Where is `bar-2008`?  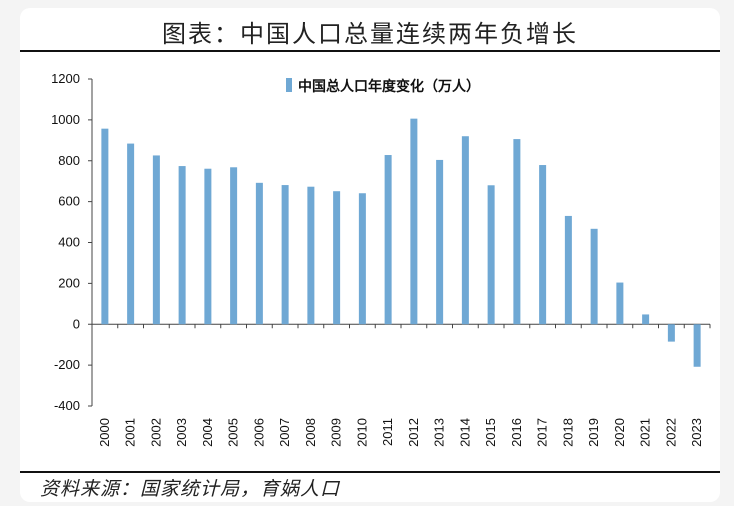 bar-2008 is located at coordinates (311, 255).